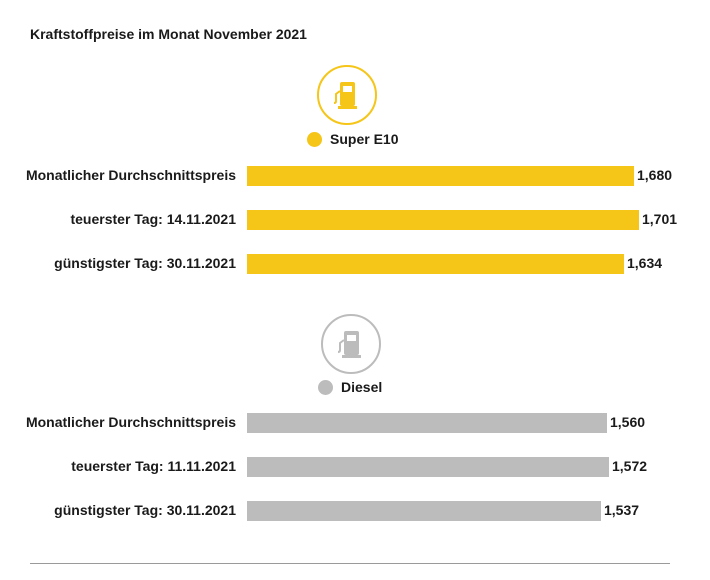 This screenshot has width=710, height=580. I want to click on legend-diesel: Diesel, so click(350, 387).